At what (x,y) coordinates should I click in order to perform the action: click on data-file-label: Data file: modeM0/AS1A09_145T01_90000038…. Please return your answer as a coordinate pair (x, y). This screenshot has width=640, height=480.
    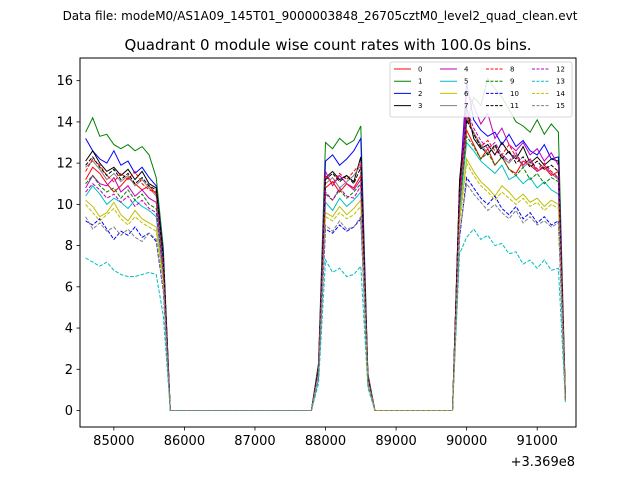
    Looking at the image, I should click on (320, 16).